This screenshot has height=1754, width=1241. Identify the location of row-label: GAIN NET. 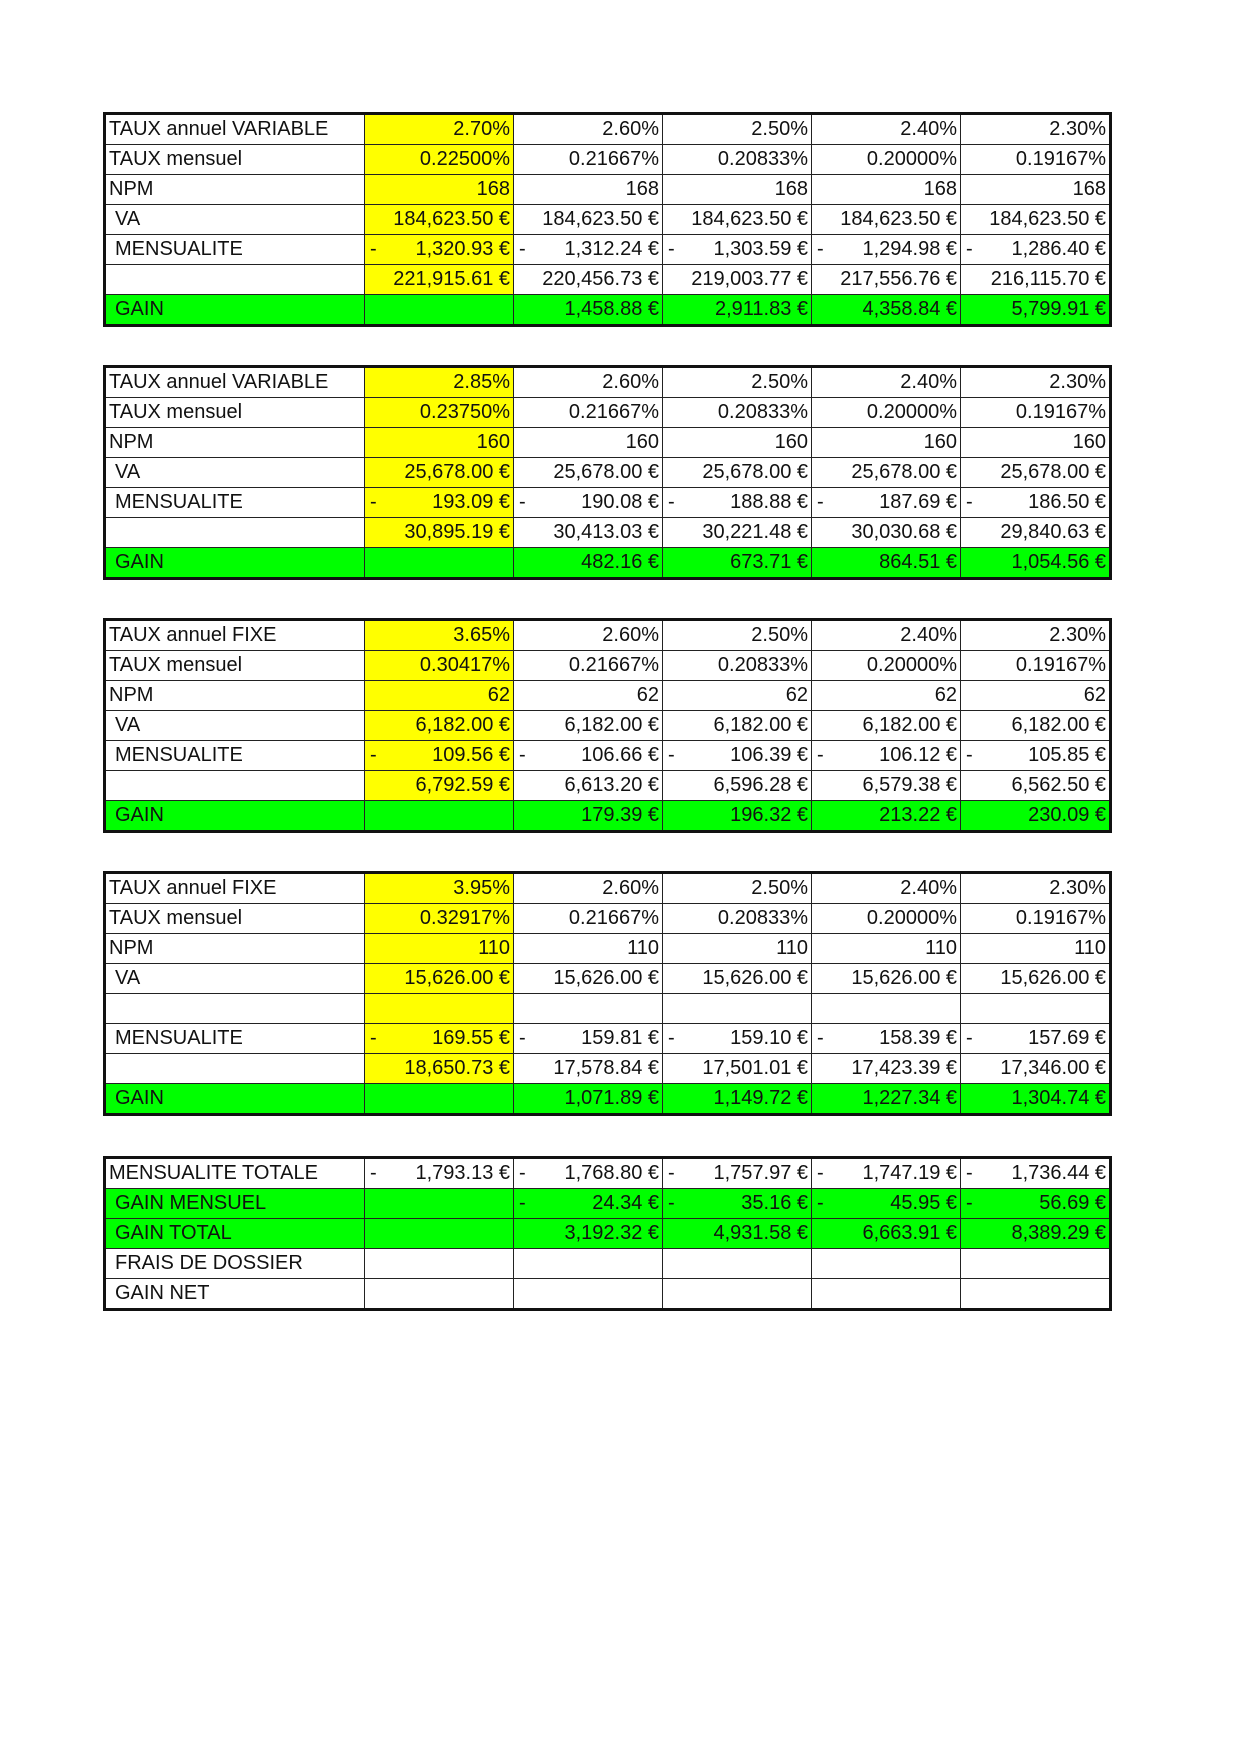
(234, 1294).